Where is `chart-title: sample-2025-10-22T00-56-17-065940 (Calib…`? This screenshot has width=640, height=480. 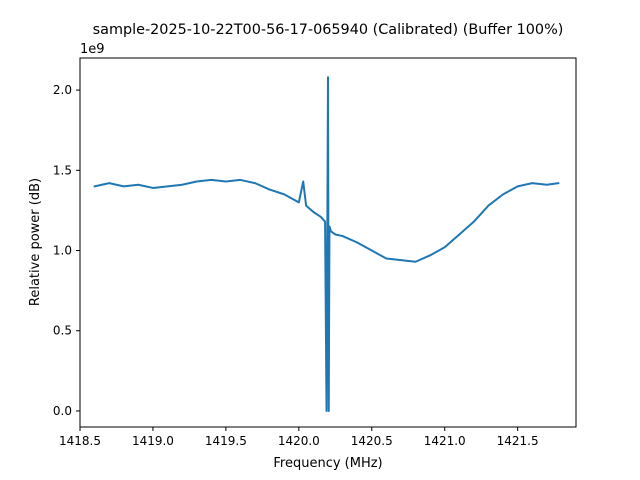 chart-title: sample-2025-10-22T00-56-17-065940 (Calib… is located at coordinates (328, 30).